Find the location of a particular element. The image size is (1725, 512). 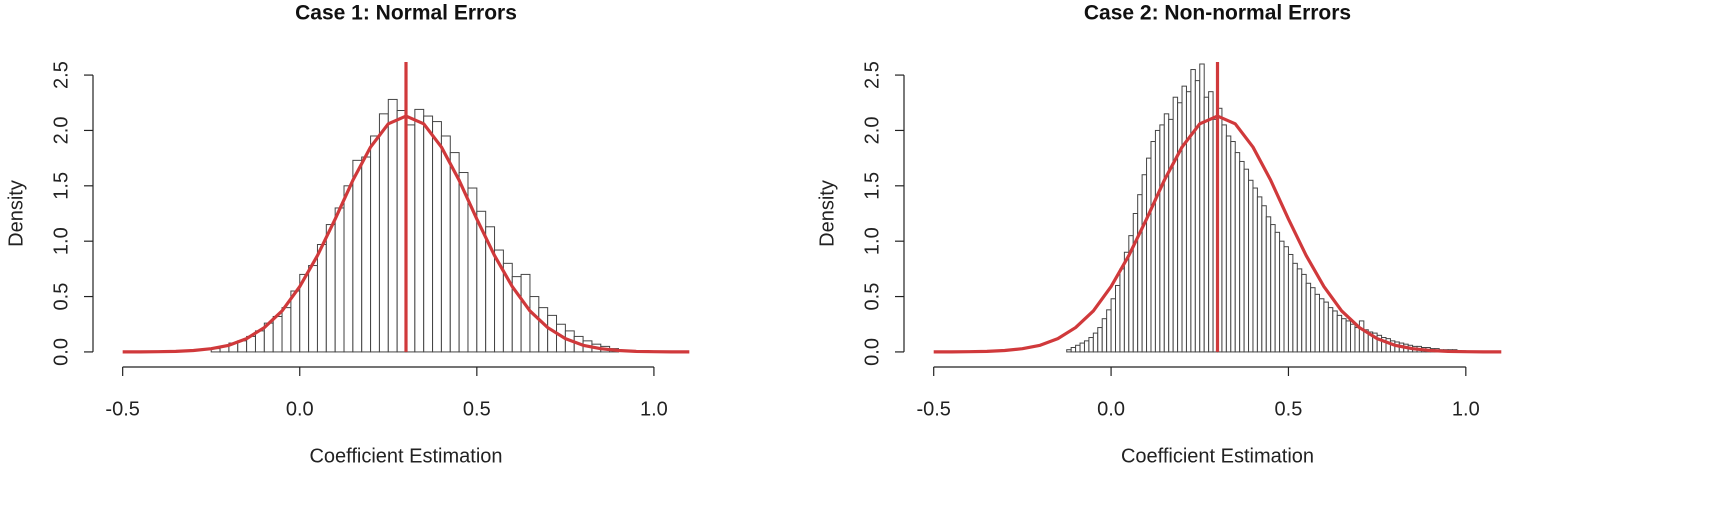

y-axis-label: Density is located at coordinates (16, 213).